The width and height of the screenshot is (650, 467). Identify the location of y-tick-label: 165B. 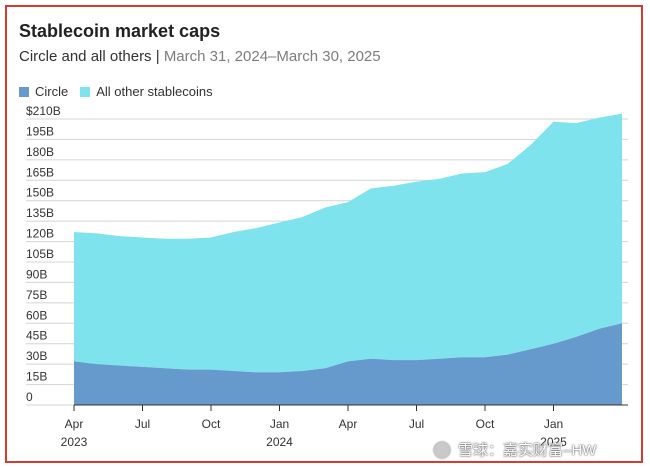
(40, 172).